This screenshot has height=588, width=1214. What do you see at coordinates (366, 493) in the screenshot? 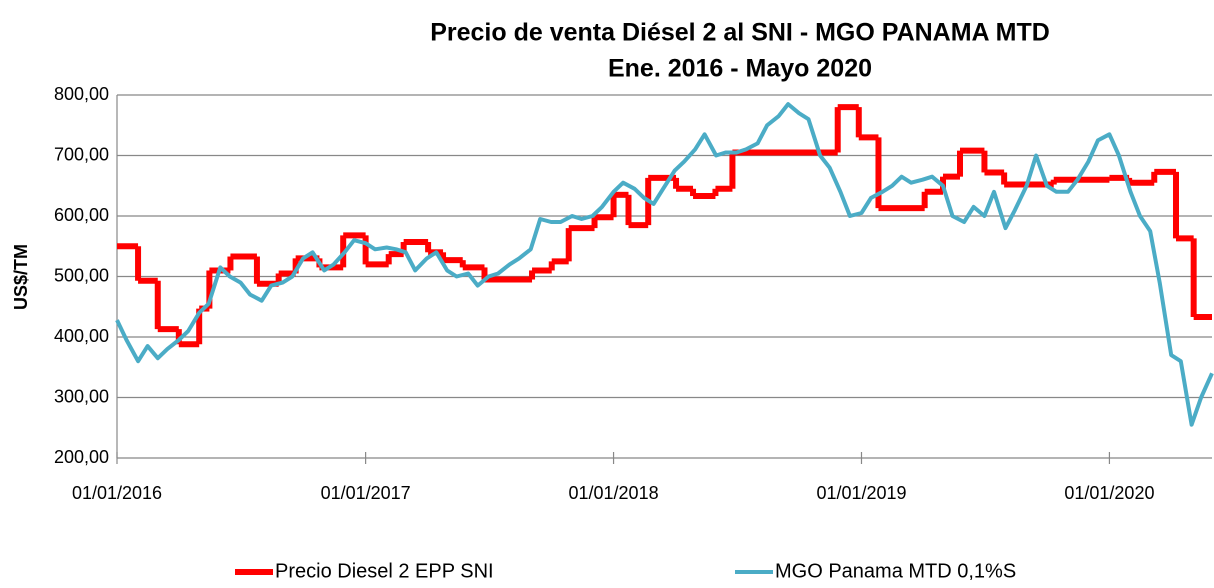
I see `x-tick-label: 01/01/2017` at bounding box center [366, 493].